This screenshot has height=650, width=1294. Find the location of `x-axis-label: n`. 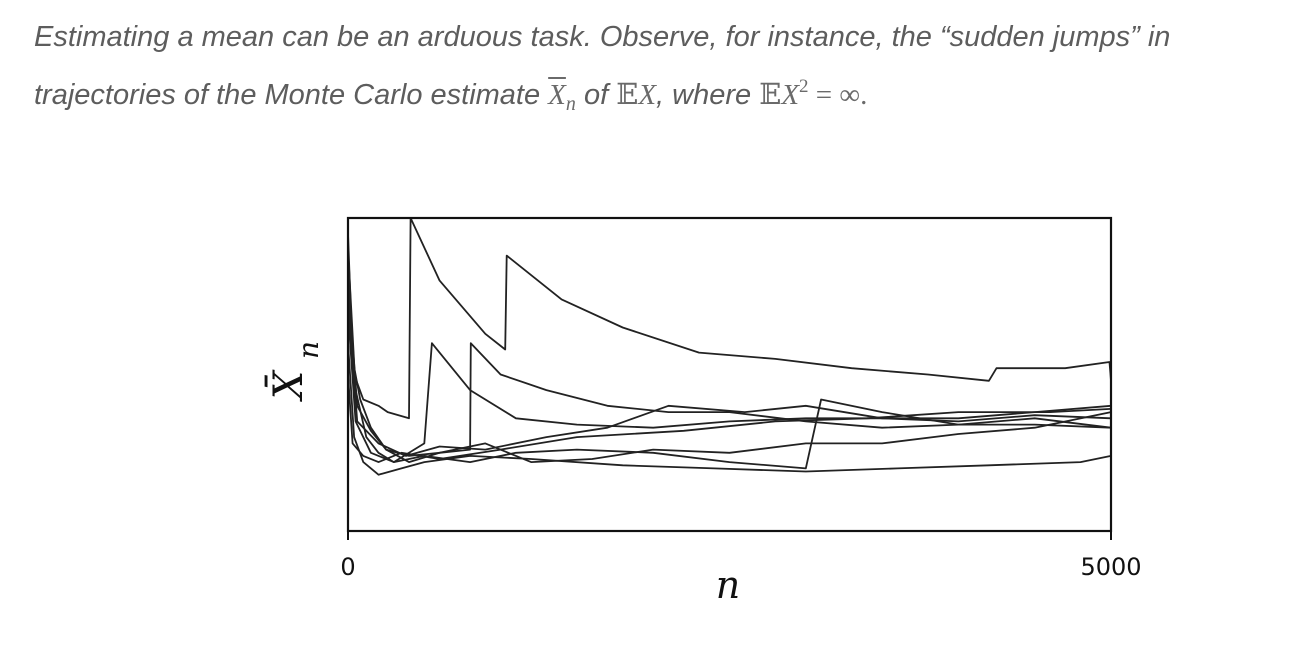

x-axis-label: n is located at coordinates (728, 585).